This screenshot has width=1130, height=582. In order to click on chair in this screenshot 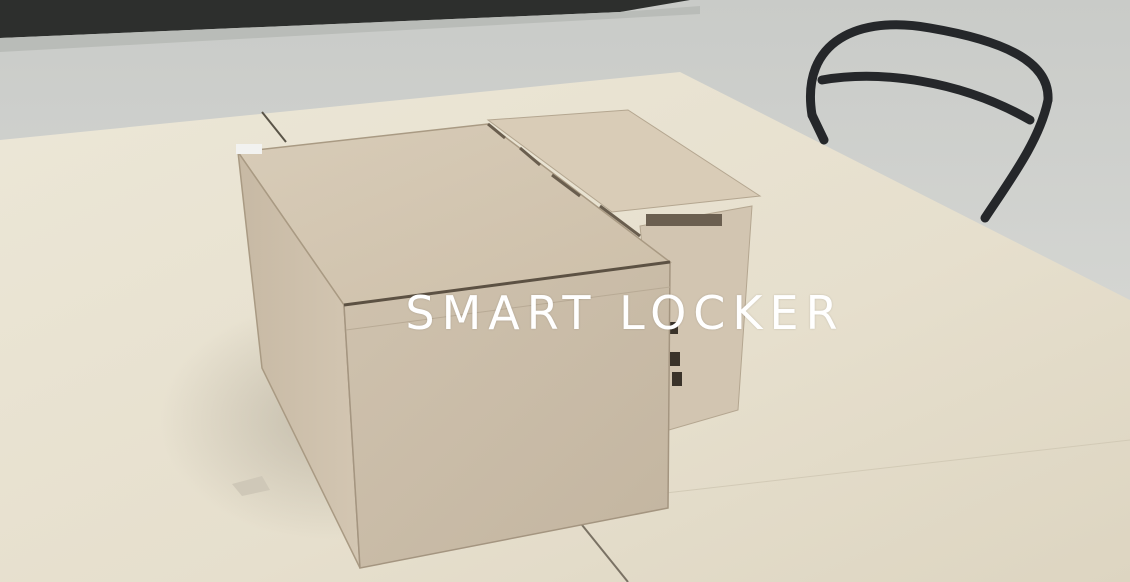, I will do `click(929, 121)`.